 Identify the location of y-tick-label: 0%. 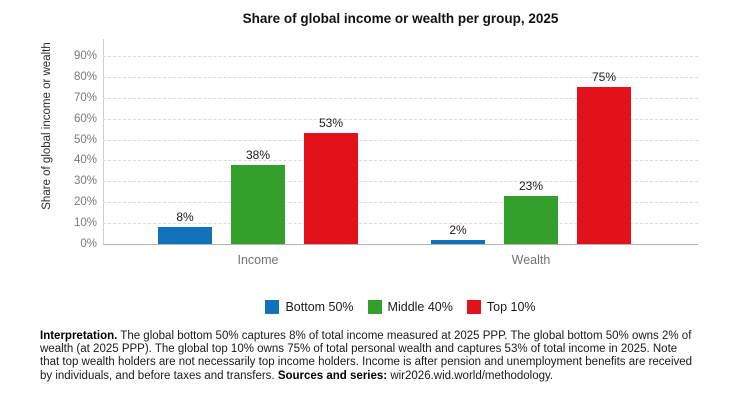
(88, 244).